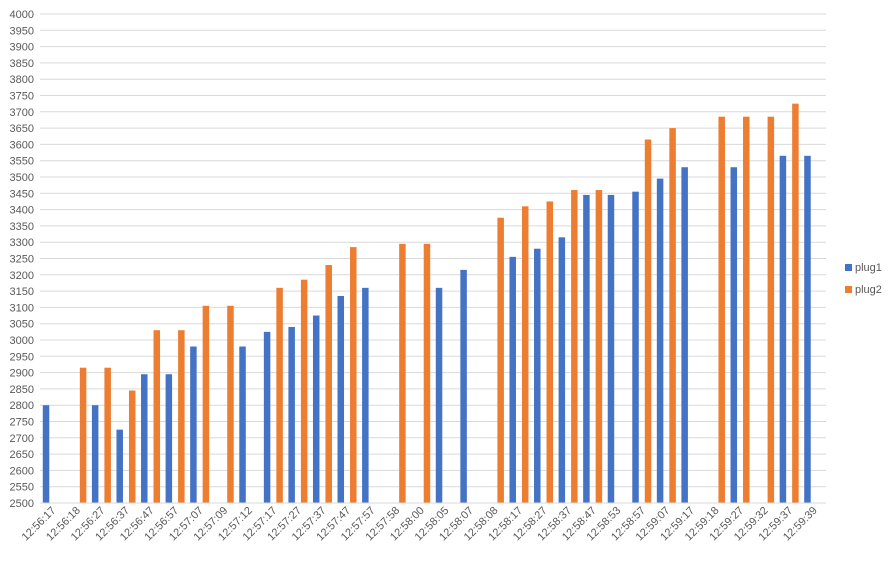  What do you see at coordinates (863, 279) in the screenshot?
I see `legend: plug1 plug2` at bounding box center [863, 279].